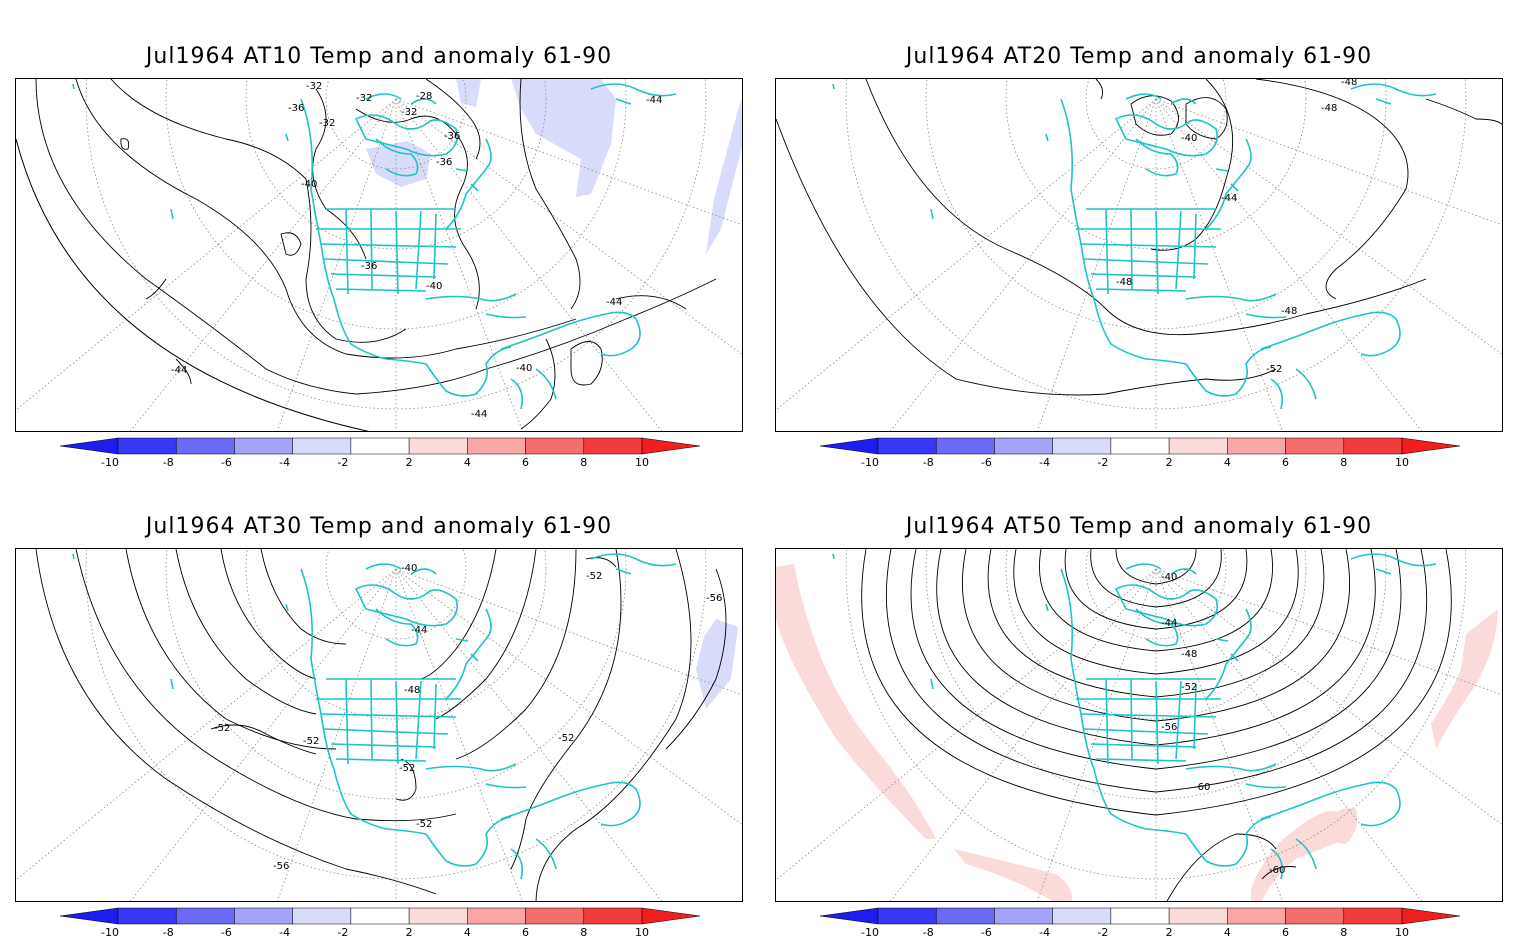  I want to click on colorbar-svg: -10 -8 -6 -4 -2 2 4 6 8 10, so click(1140, 923).